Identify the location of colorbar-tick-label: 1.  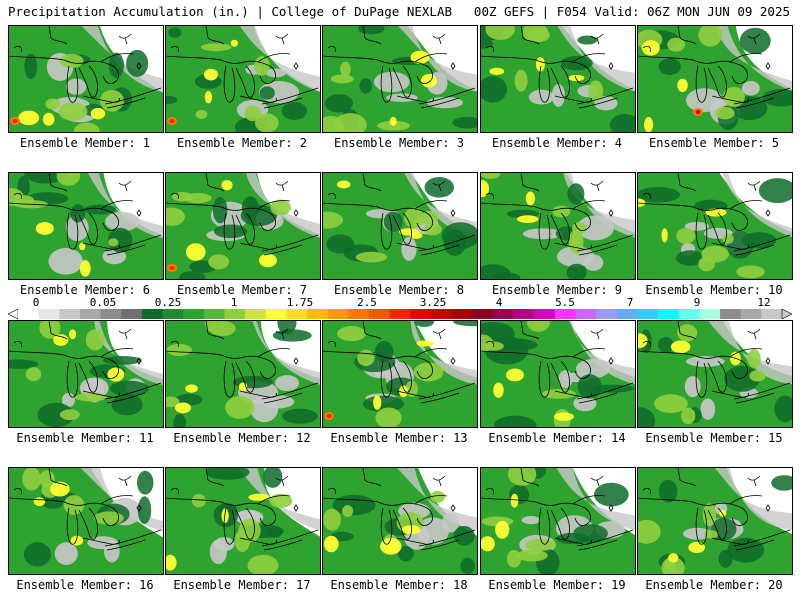
(234, 302).